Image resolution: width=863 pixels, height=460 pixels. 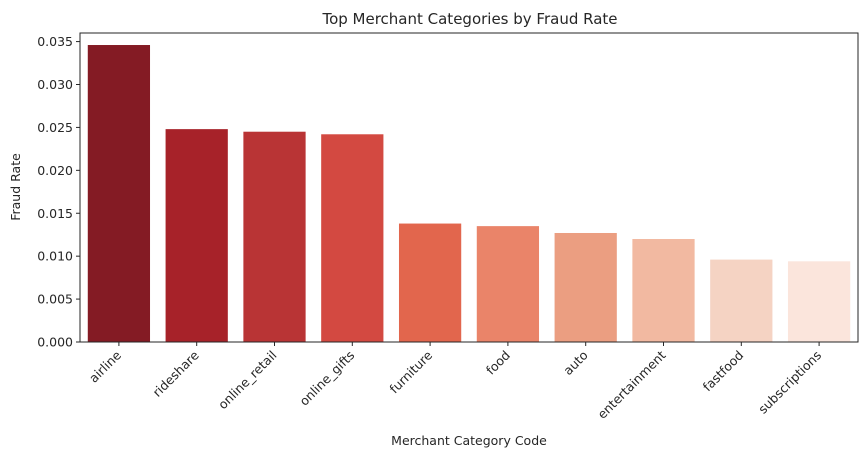 I want to click on y-tick-label: 0.030, so click(x=55, y=84).